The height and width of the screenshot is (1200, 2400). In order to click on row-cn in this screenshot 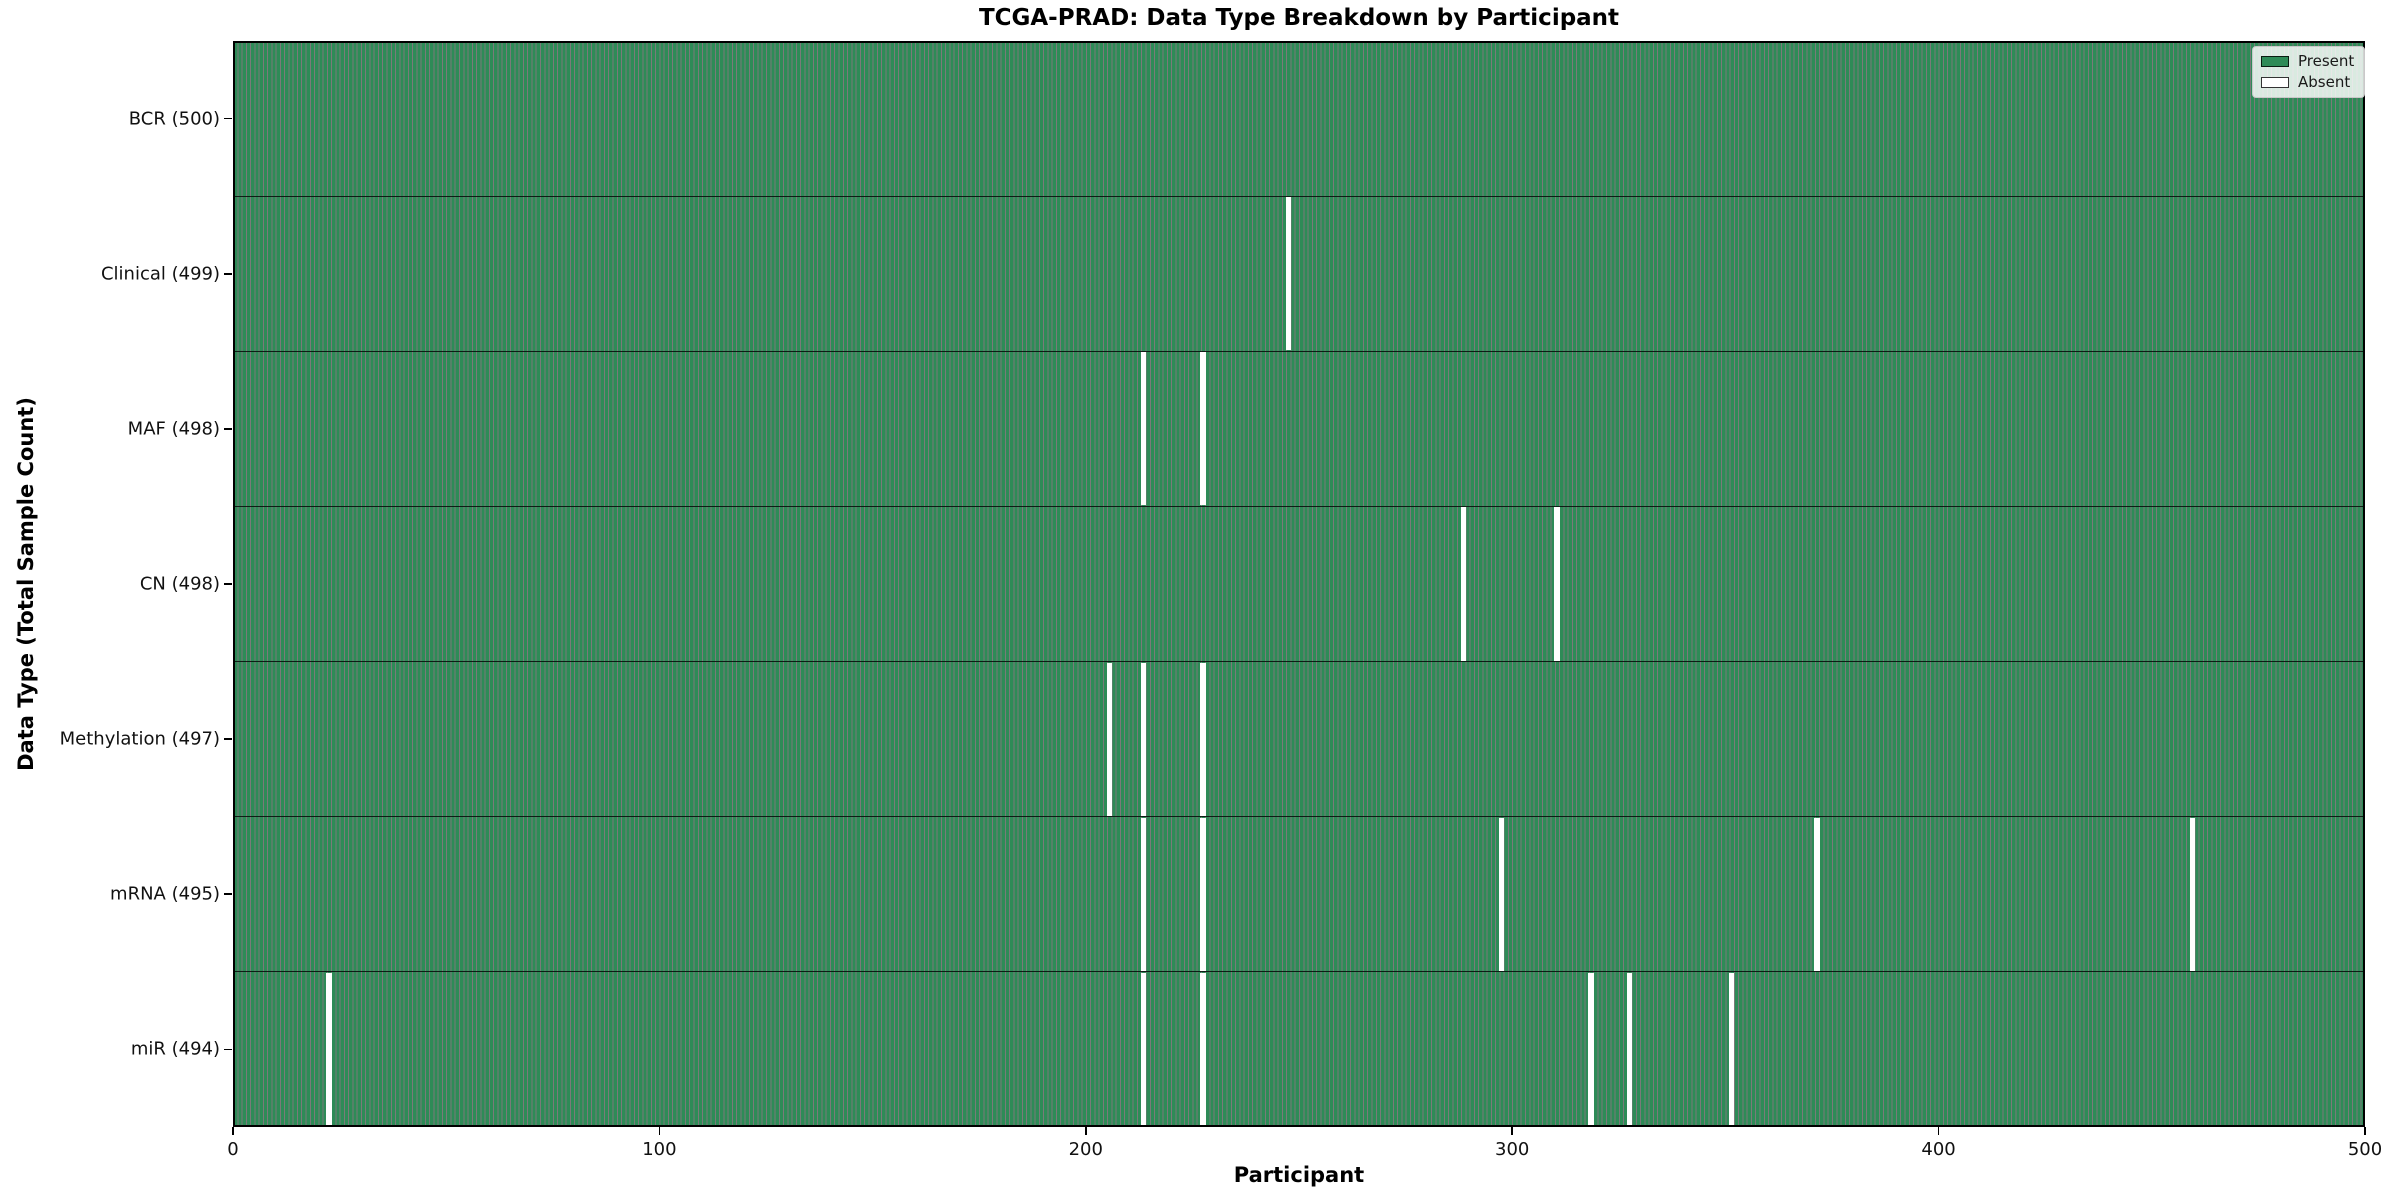, I will do `click(1299, 584)`.